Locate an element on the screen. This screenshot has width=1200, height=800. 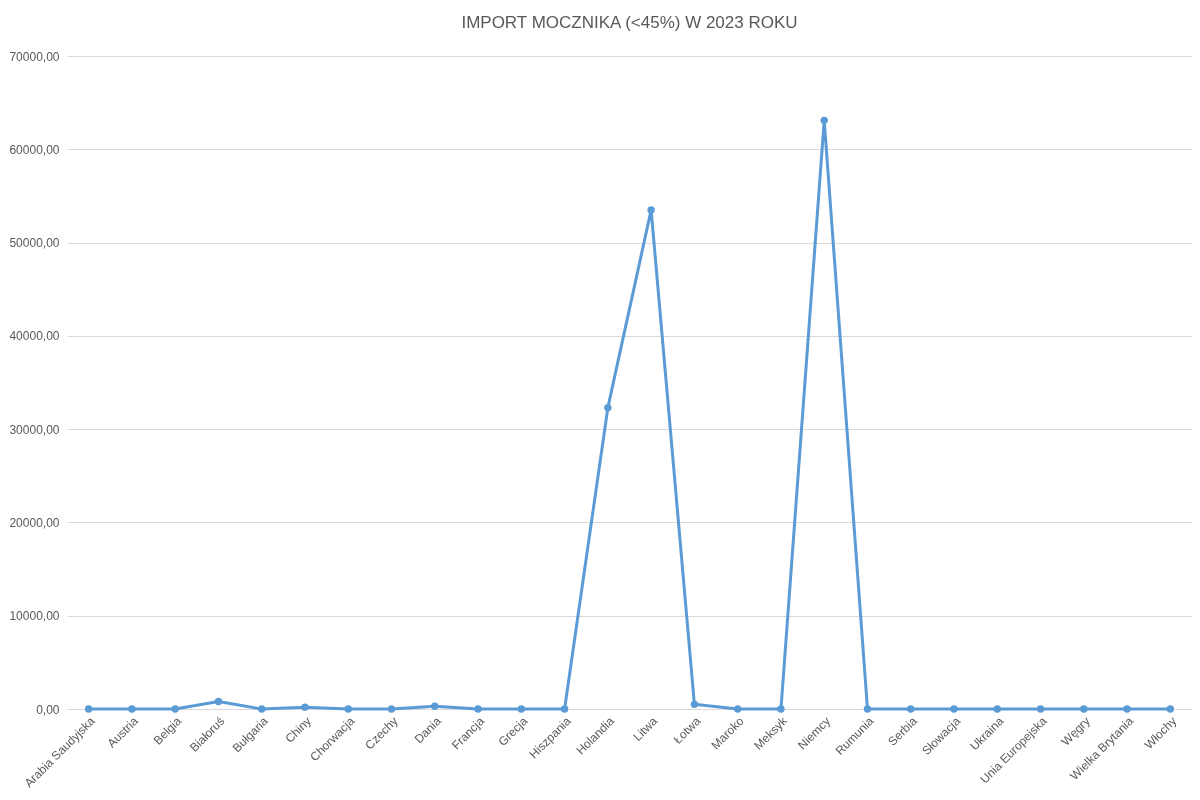
y-tick-label: 40000,00 is located at coordinates (34, 336).